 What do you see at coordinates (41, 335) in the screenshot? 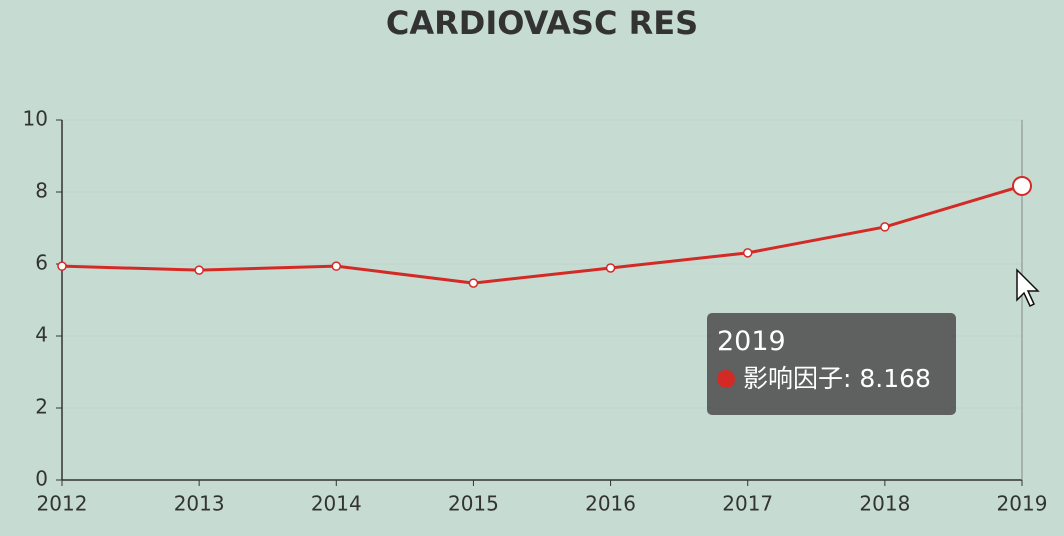
I see `y-tick-label: 4` at bounding box center [41, 335].